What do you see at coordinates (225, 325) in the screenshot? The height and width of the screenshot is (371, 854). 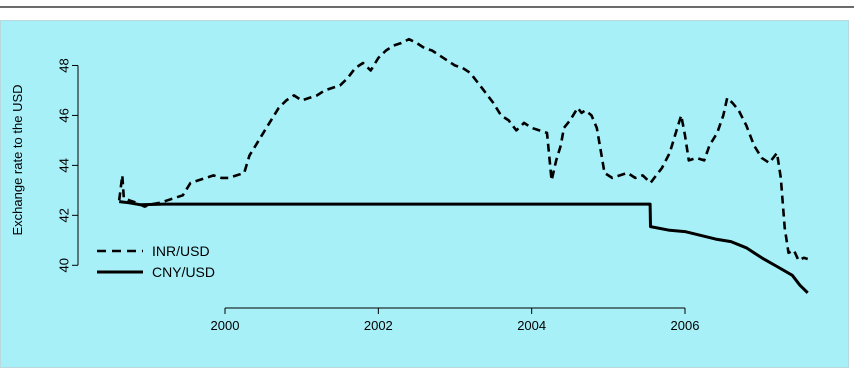 I see `x-tick-label: 2000` at bounding box center [225, 325].